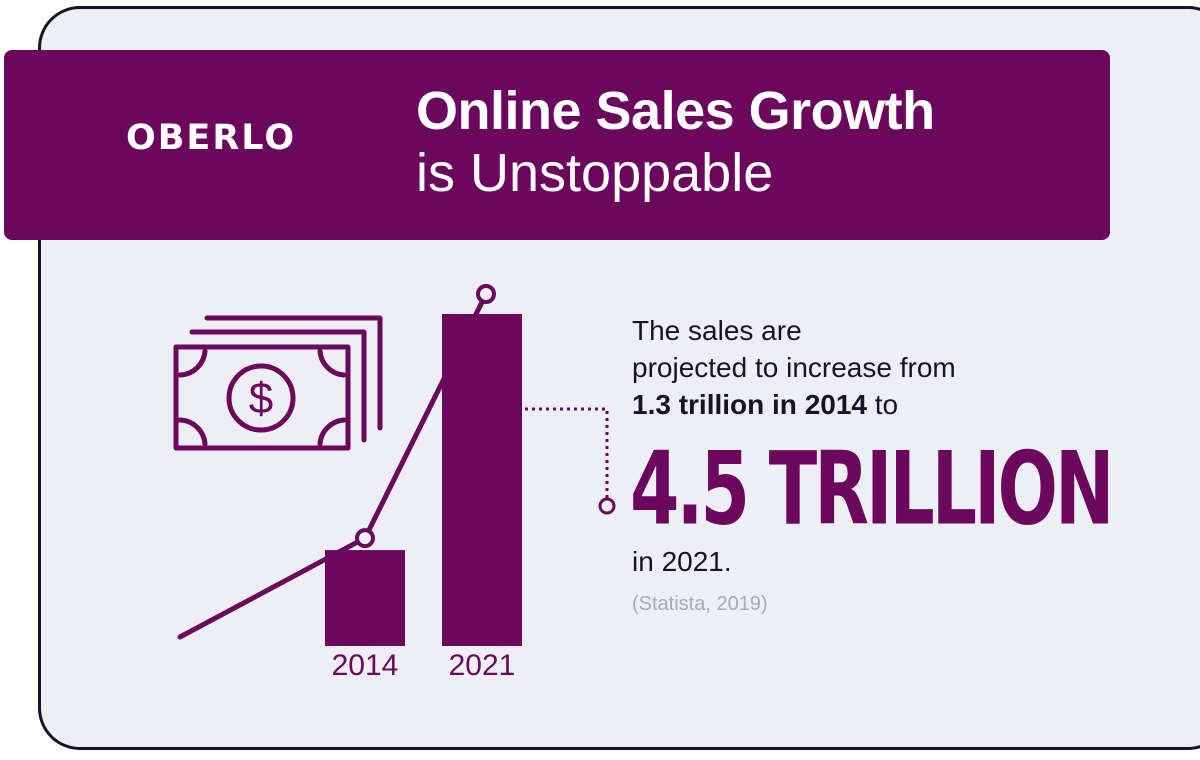  I want to click on bar-2021, so click(482, 480).